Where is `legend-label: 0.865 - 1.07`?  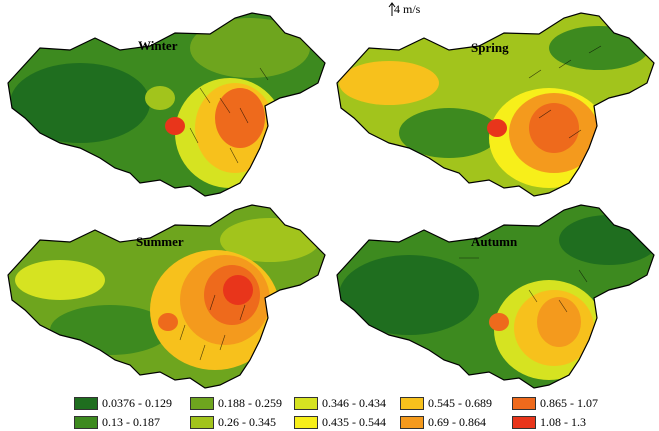 legend-label: 0.865 - 1.07 is located at coordinates (569, 402).